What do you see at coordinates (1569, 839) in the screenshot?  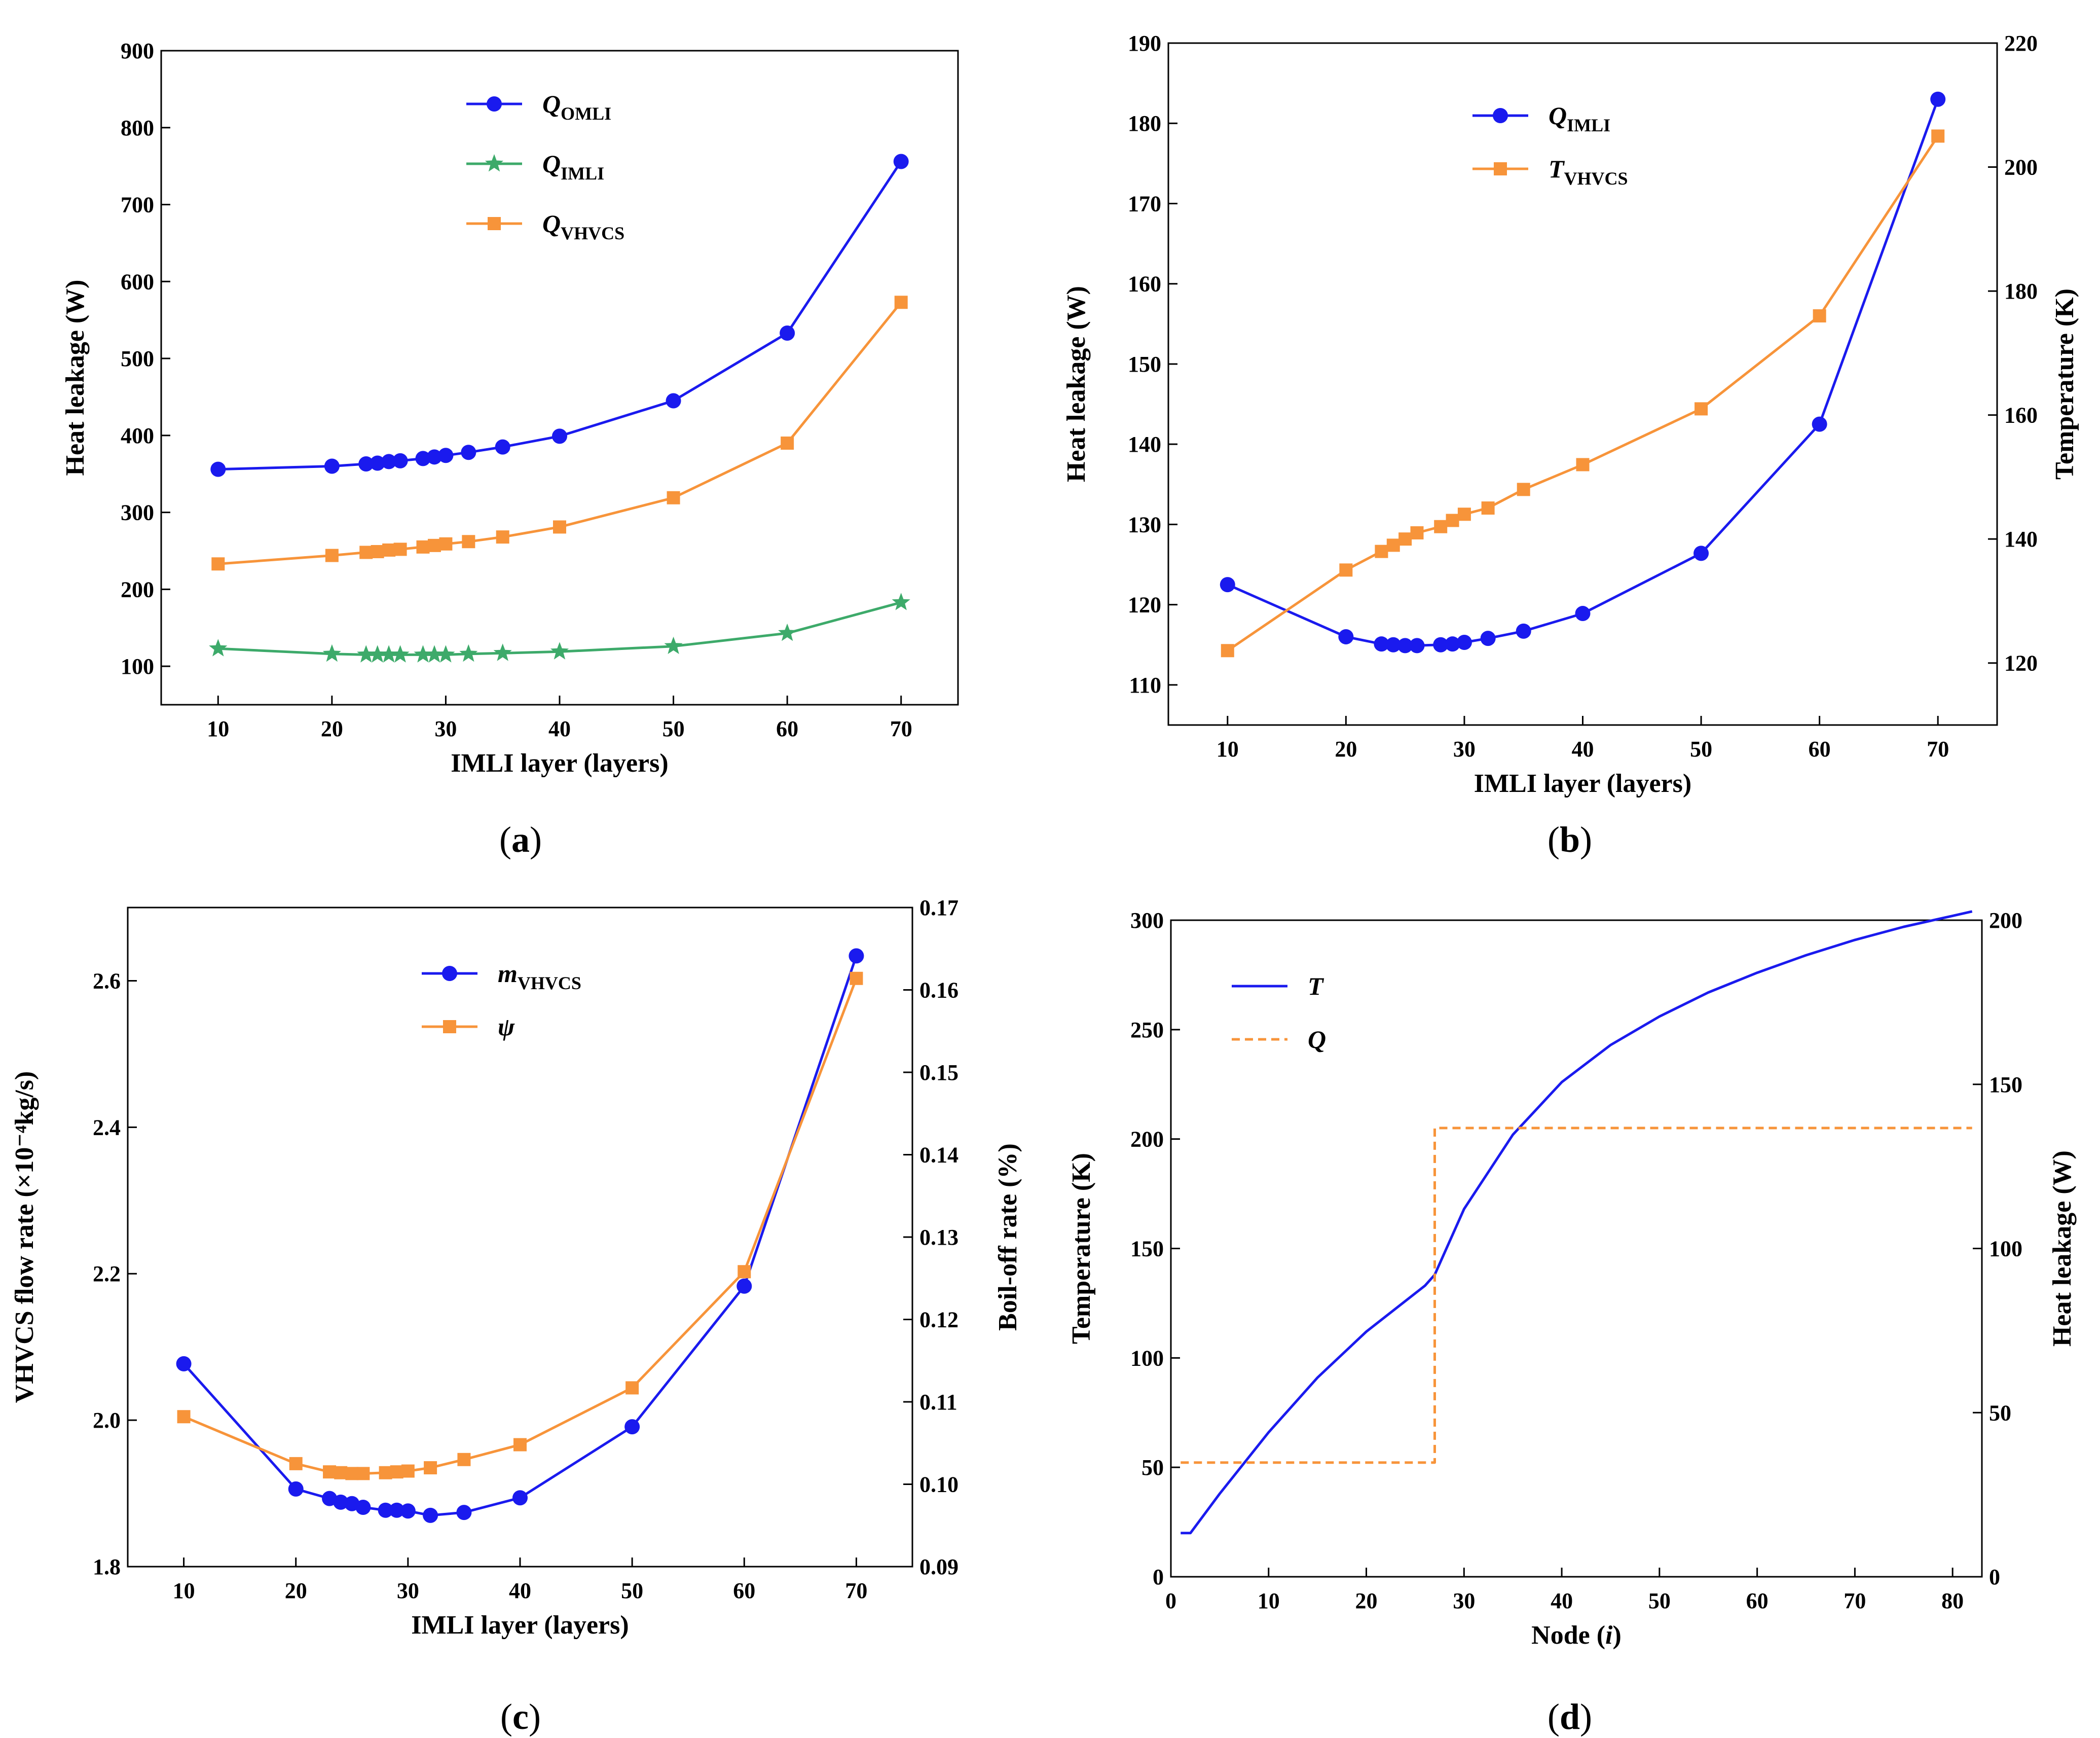 I see `panel-label-b-letter: b` at bounding box center [1569, 839].